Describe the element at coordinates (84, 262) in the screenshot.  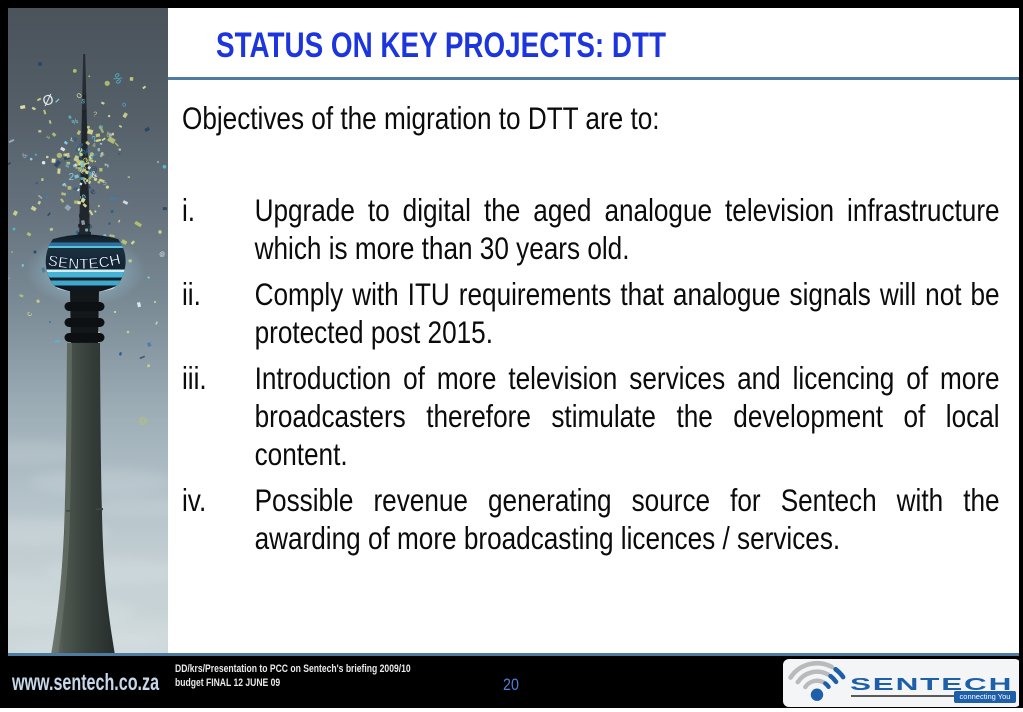
I see `svg-text: SENTECH` at that location.